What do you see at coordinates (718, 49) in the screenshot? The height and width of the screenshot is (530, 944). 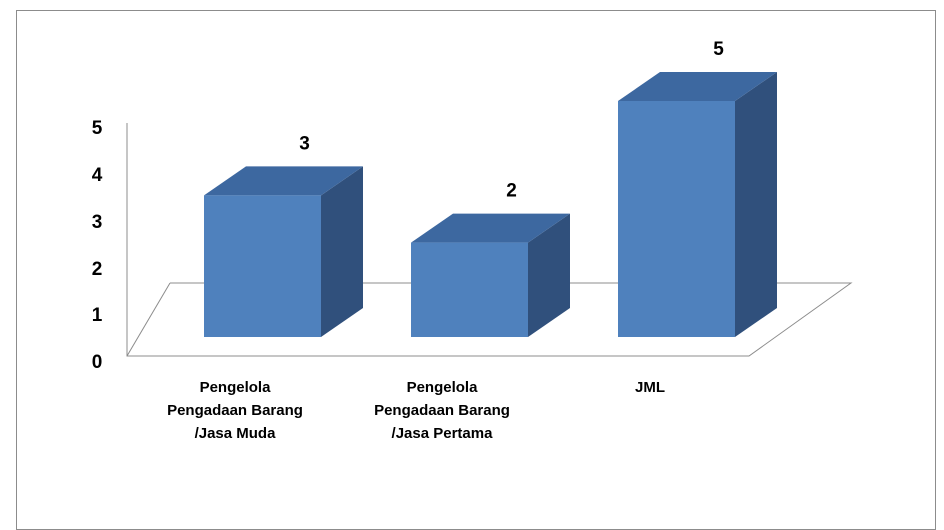 I see `data-label: 5` at bounding box center [718, 49].